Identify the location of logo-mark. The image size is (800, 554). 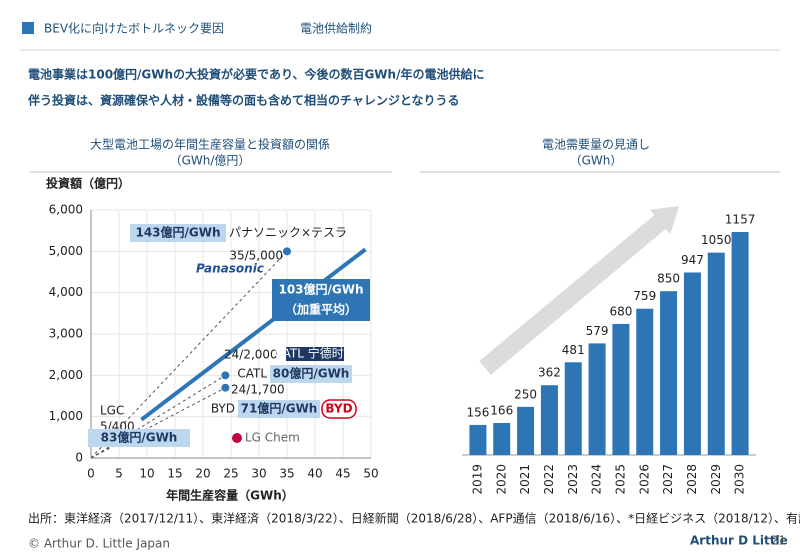
(237, 438).